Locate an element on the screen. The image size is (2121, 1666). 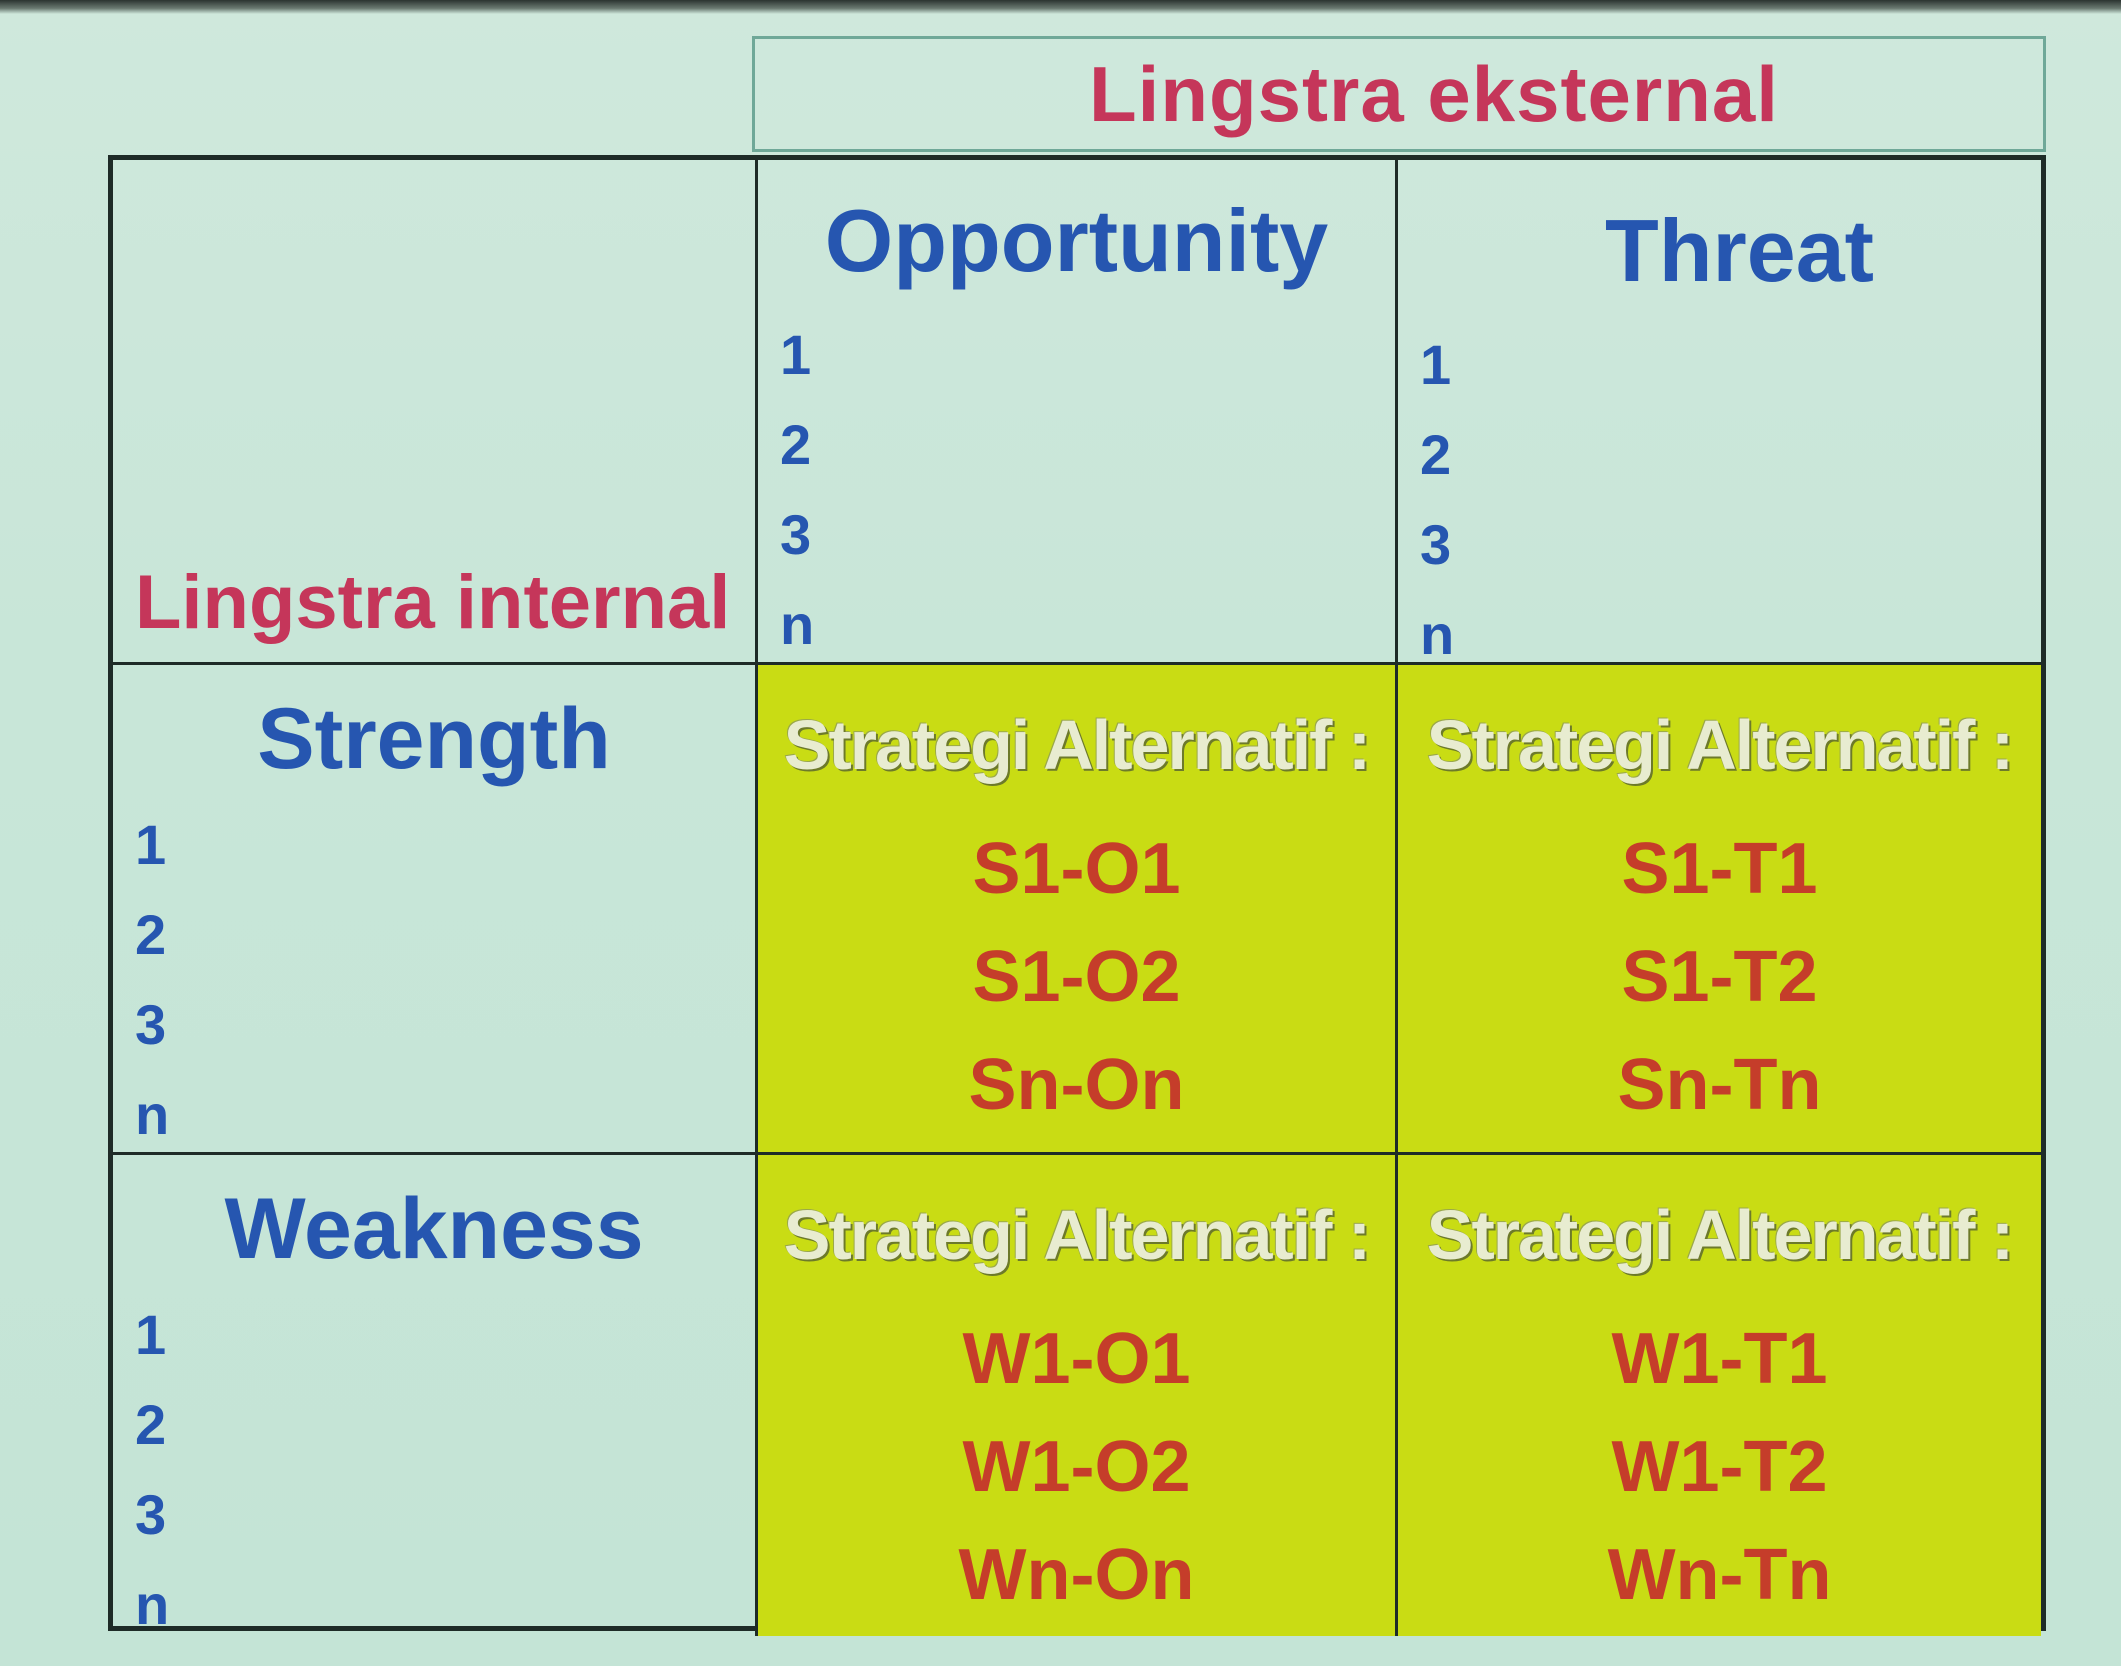
strategy-item: Sn-Tn is located at coordinates (1719, 1085).